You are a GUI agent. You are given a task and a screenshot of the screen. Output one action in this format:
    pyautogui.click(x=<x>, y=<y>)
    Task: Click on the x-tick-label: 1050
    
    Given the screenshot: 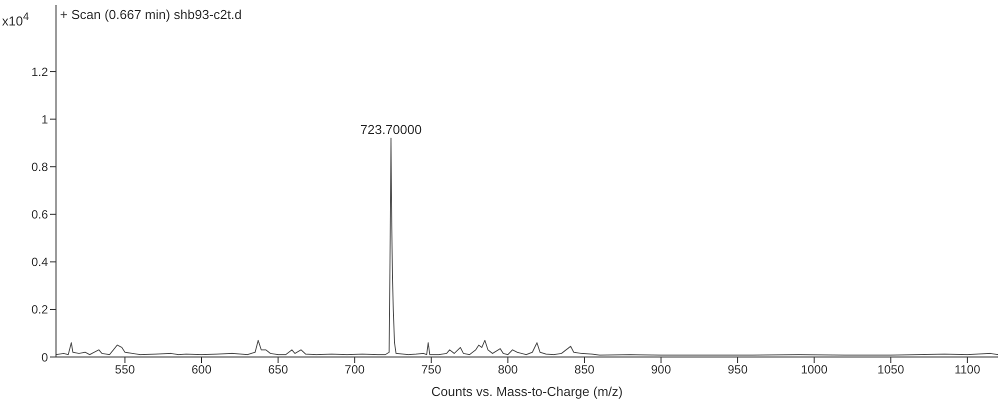 What is the action you would take?
    pyautogui.click(x=890, y=369)
    